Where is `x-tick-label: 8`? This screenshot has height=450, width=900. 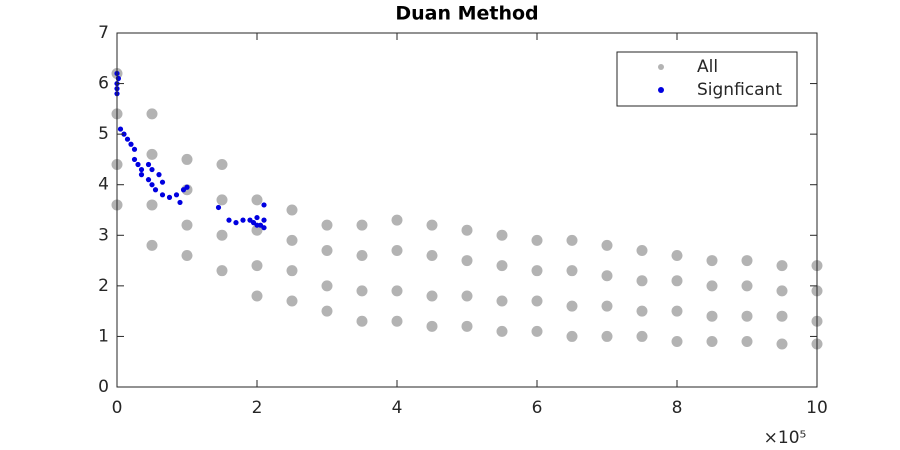
x-tick-label: 8 is located at coordinates (677, 408).